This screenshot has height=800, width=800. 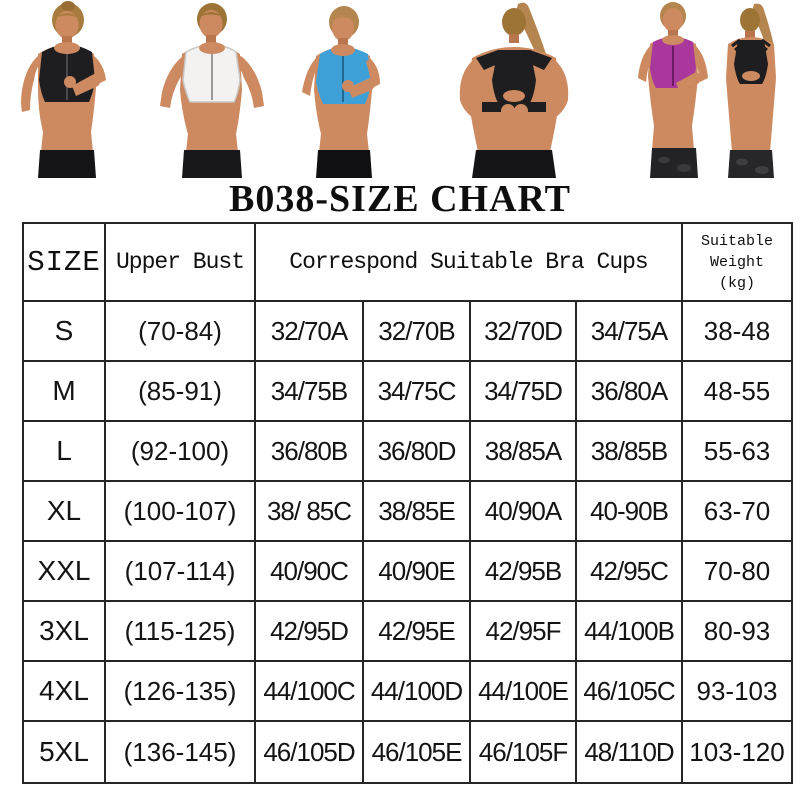 What do you see at coordinates (65, 332) in the screenshot?
I see `size-cell: S` at bounding box center [65, 332].